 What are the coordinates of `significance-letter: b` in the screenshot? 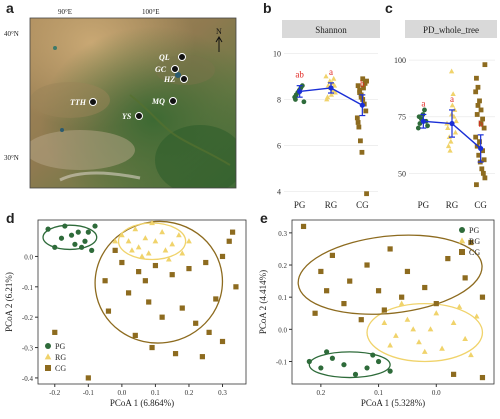 It's located at (362, 84).